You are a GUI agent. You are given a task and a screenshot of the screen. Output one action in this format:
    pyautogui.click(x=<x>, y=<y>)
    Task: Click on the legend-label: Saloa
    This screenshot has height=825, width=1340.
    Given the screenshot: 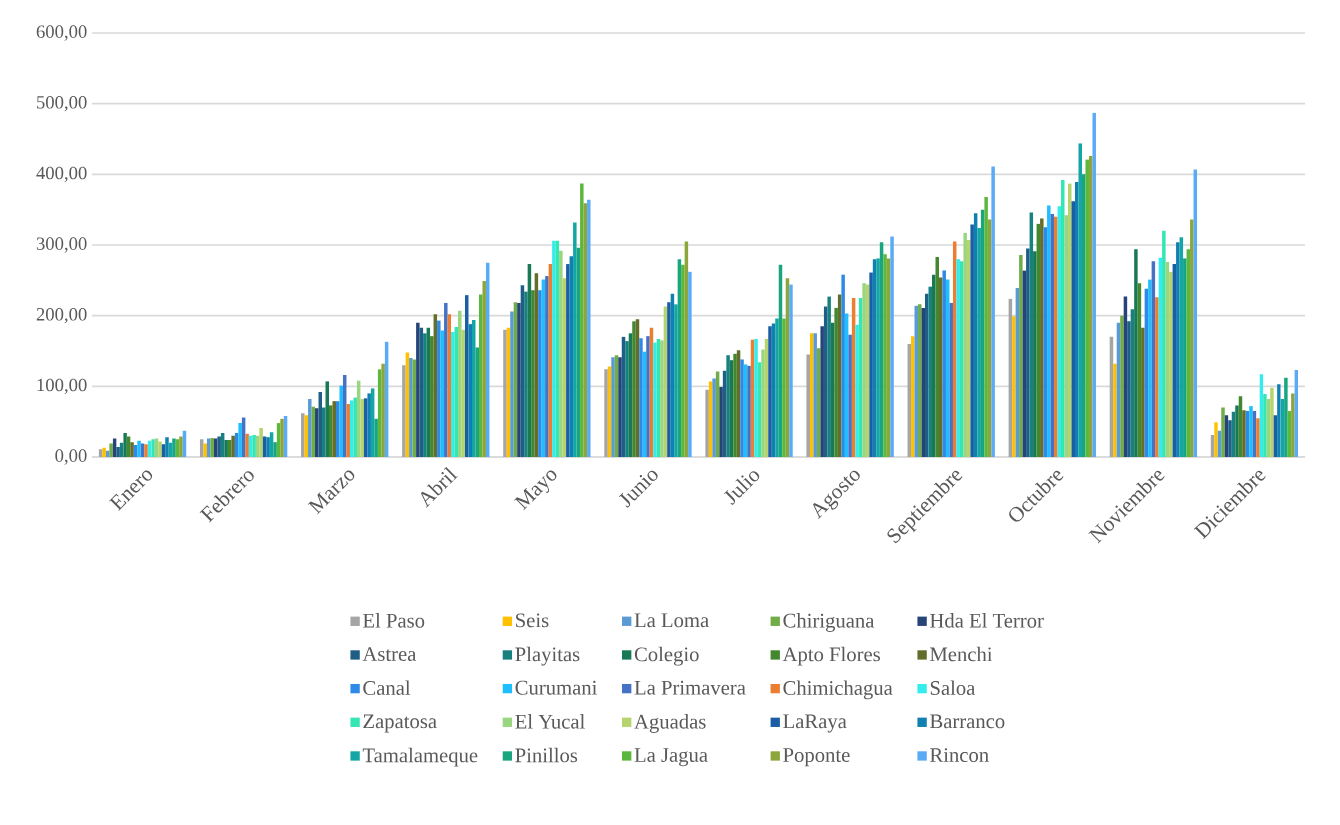 What is the action you would take?
    pyautogui.click(x=953, y=687)
    